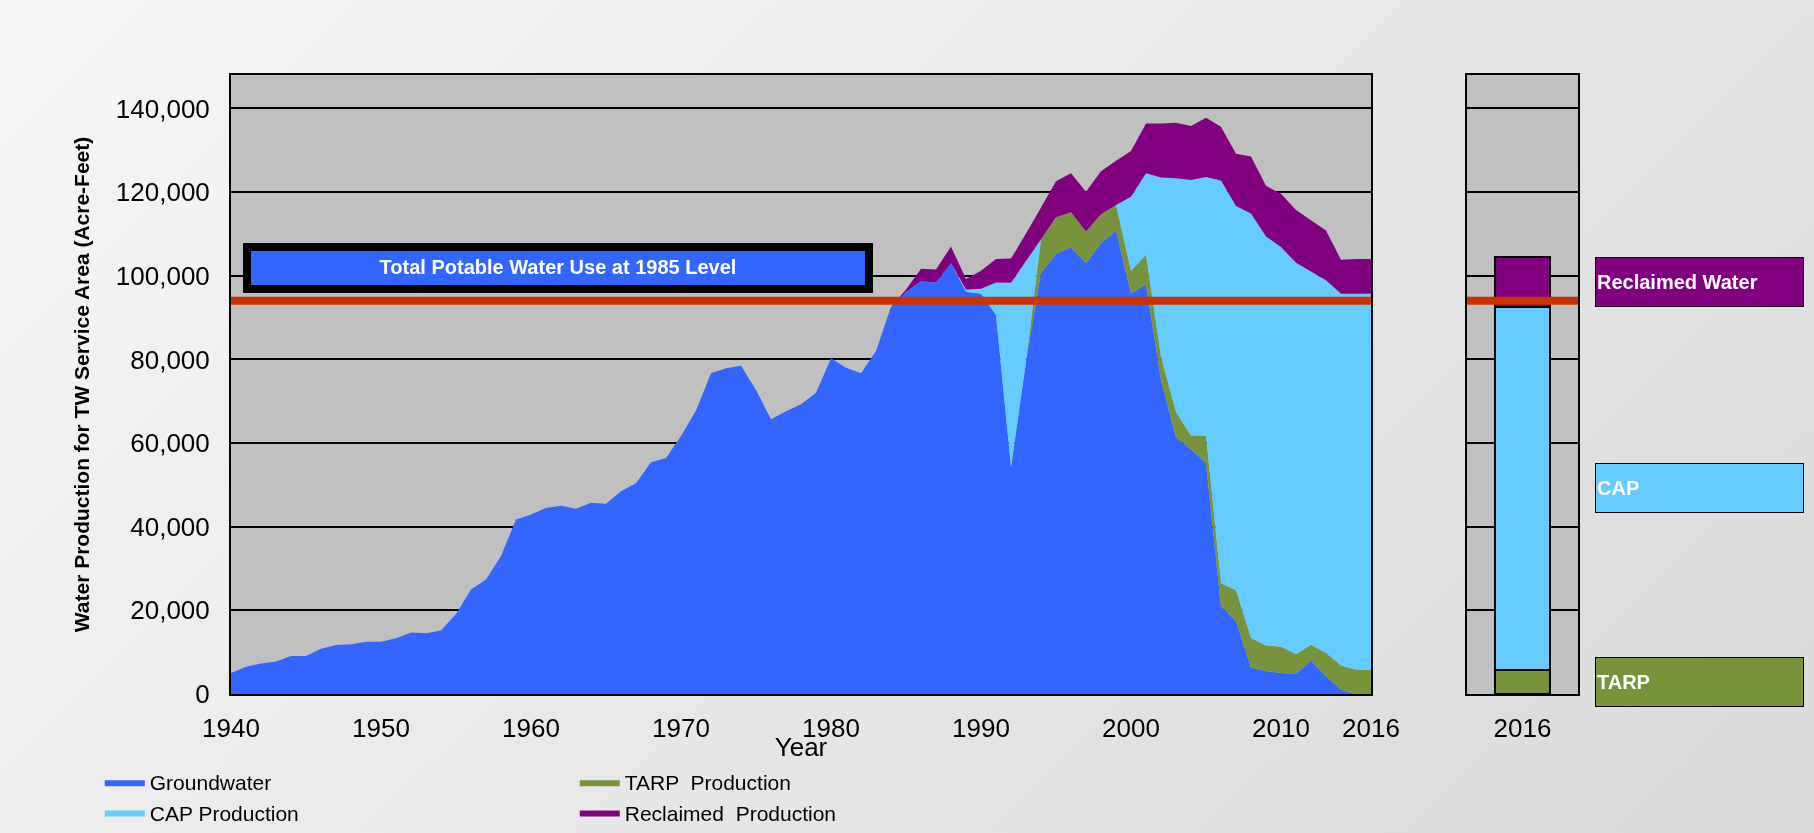  What do you see at coordinates (170, 359) in the screenshot?
I see `y-tick-label: 80,000` at bounding box center [170, 359].